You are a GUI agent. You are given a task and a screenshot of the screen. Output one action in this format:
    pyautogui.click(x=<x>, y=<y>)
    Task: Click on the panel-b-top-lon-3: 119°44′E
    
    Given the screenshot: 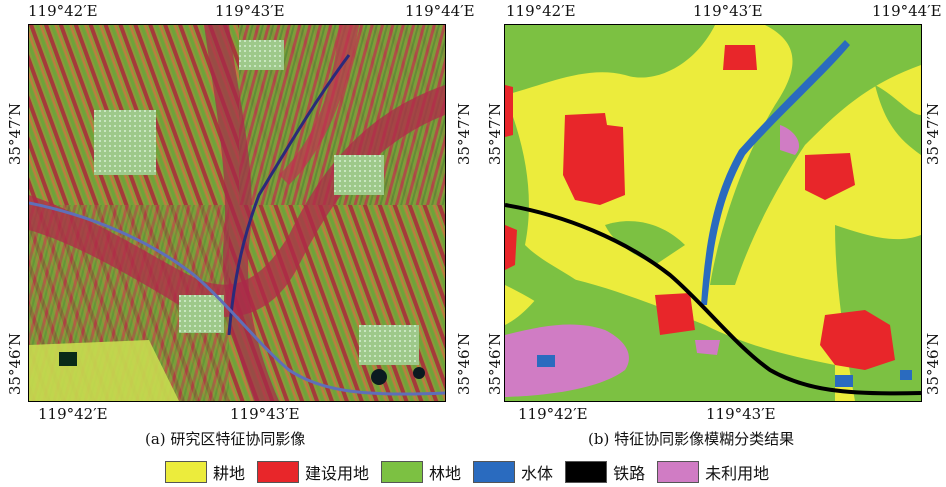 What is the action you would take?
    pyautogui.click(x=907, y=11)
    